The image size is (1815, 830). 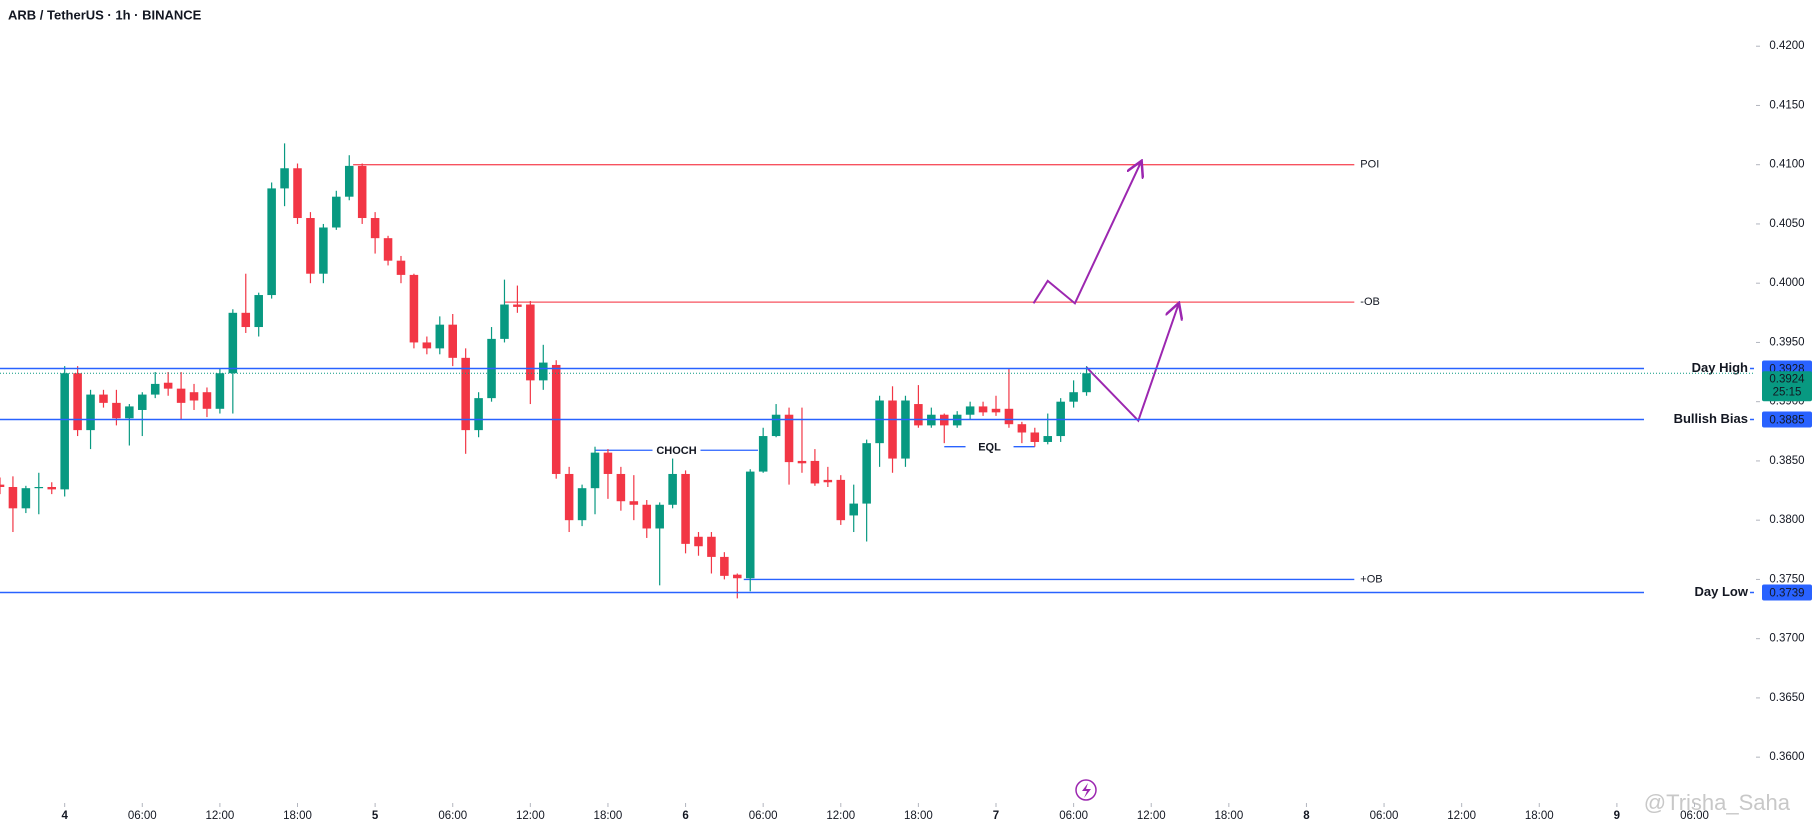 I want to click on level-name: Day High, so click(x=1720, y=367).